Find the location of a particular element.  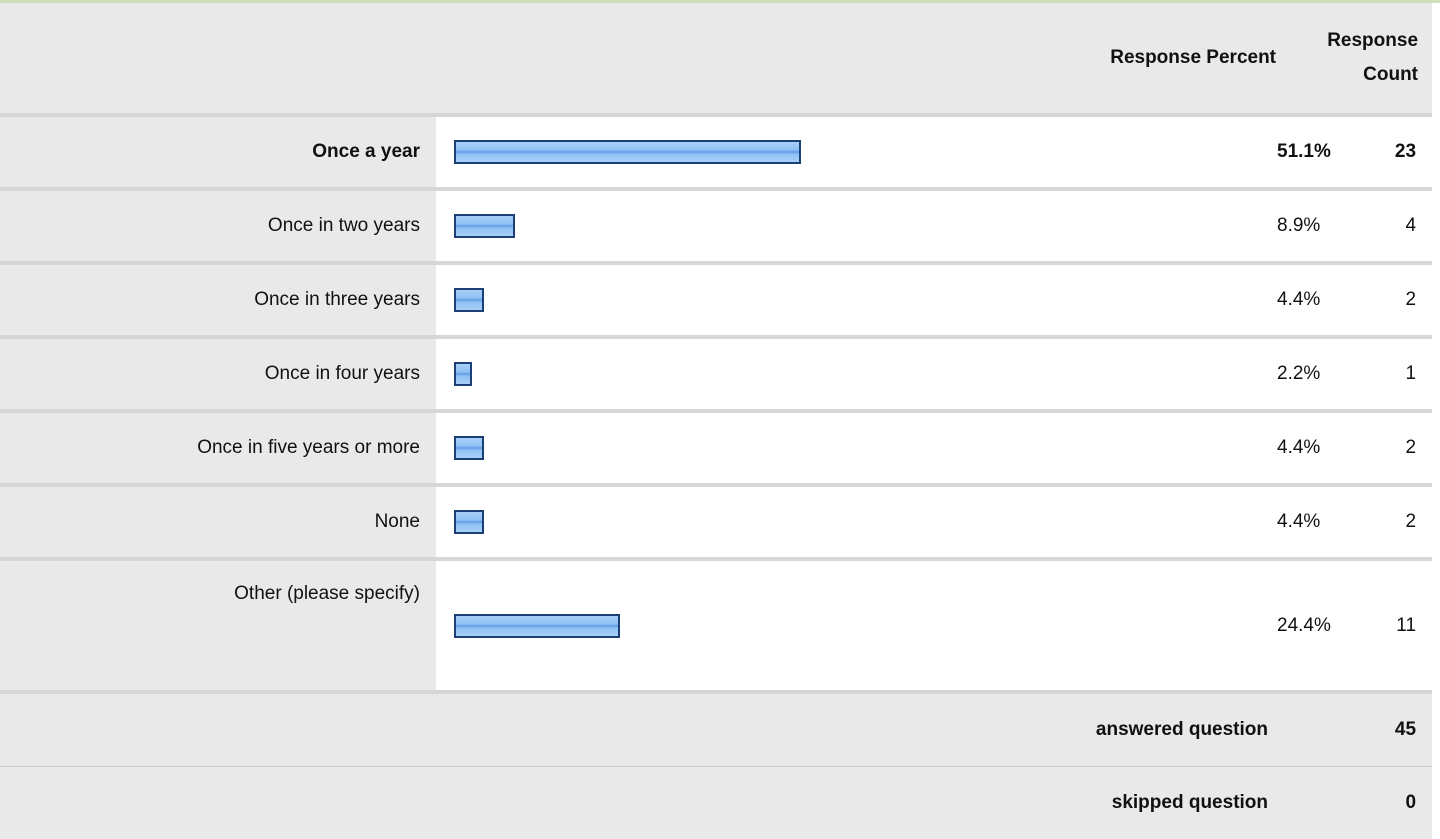

answer-label: Once in three years is located at coordinates (218, 300).